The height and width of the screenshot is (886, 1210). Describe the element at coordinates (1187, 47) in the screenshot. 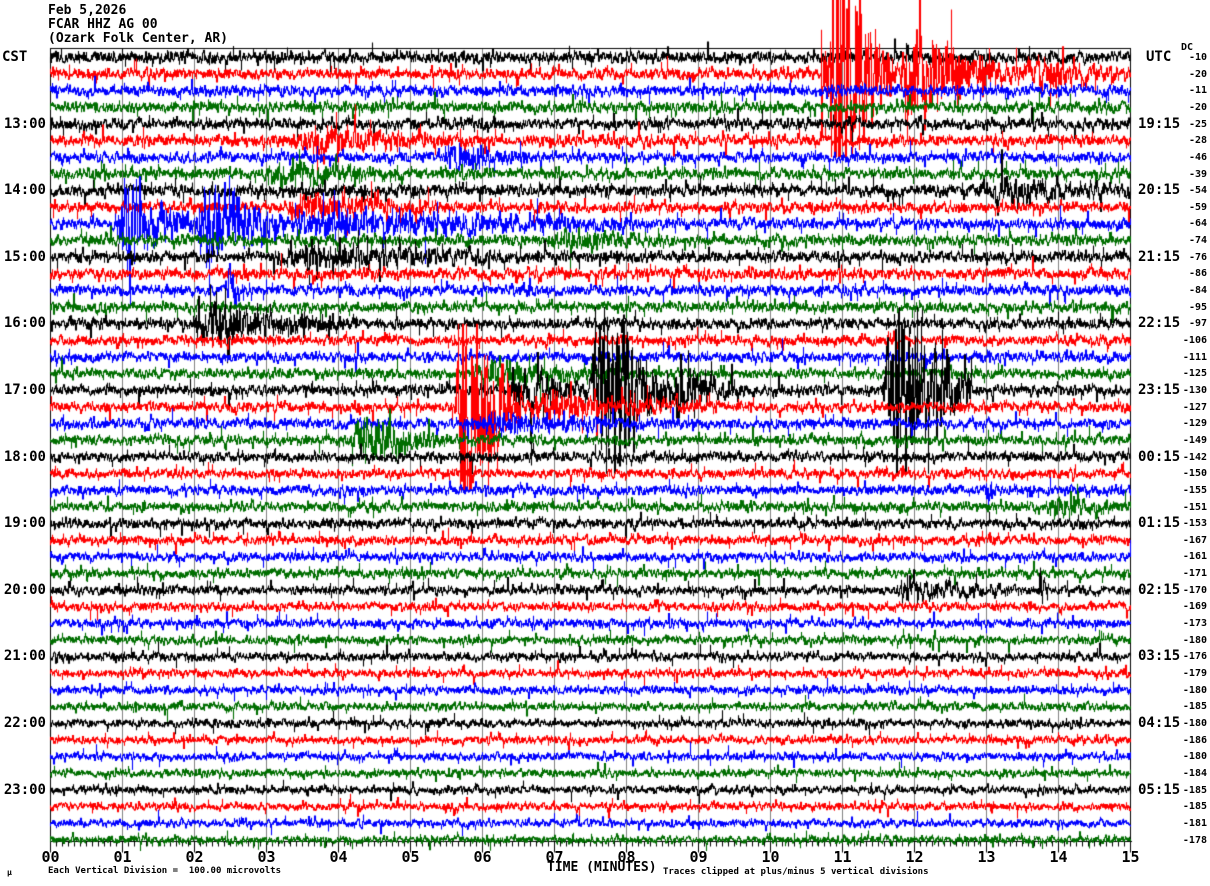

I see `dc-column-title: DC` at that location.